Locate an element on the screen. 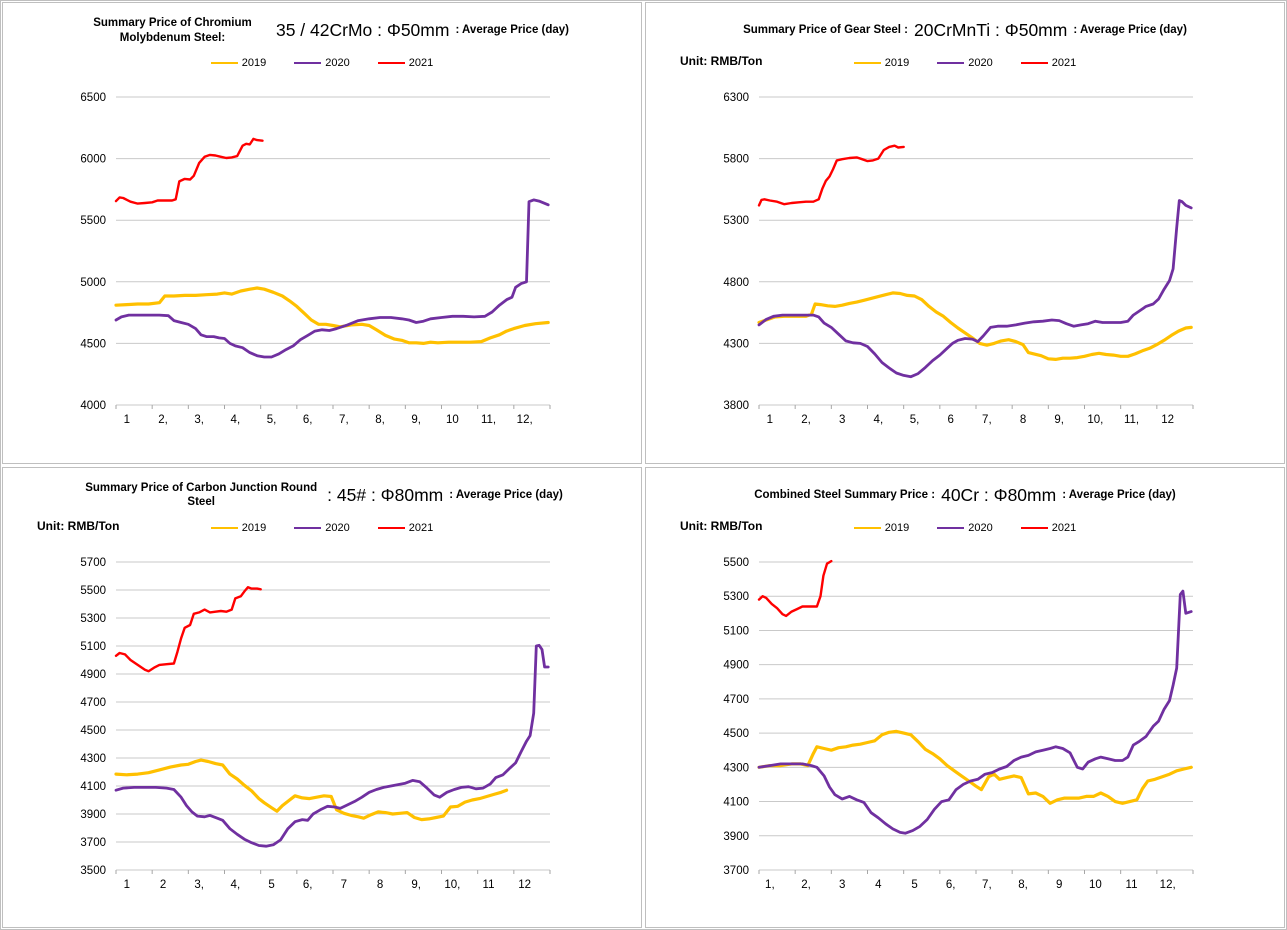 Image resolution: width=1287 pixels, height=930 pixels. x-tick-label: 7 is located at coordinates (344, 885).